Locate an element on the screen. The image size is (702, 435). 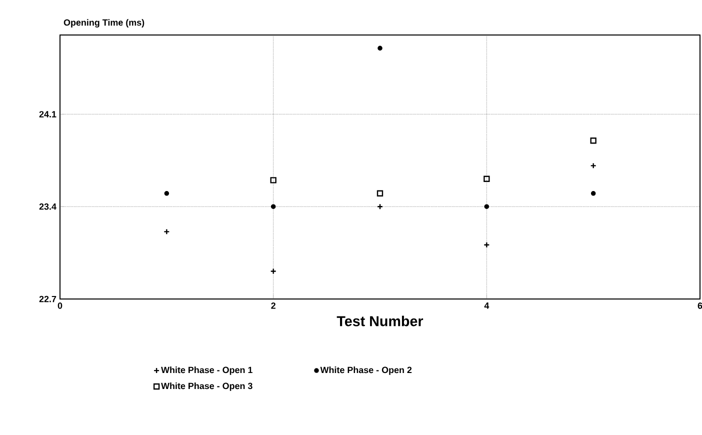
legend-label: White Phase - Open 3 is located at coordinates (206, 386).